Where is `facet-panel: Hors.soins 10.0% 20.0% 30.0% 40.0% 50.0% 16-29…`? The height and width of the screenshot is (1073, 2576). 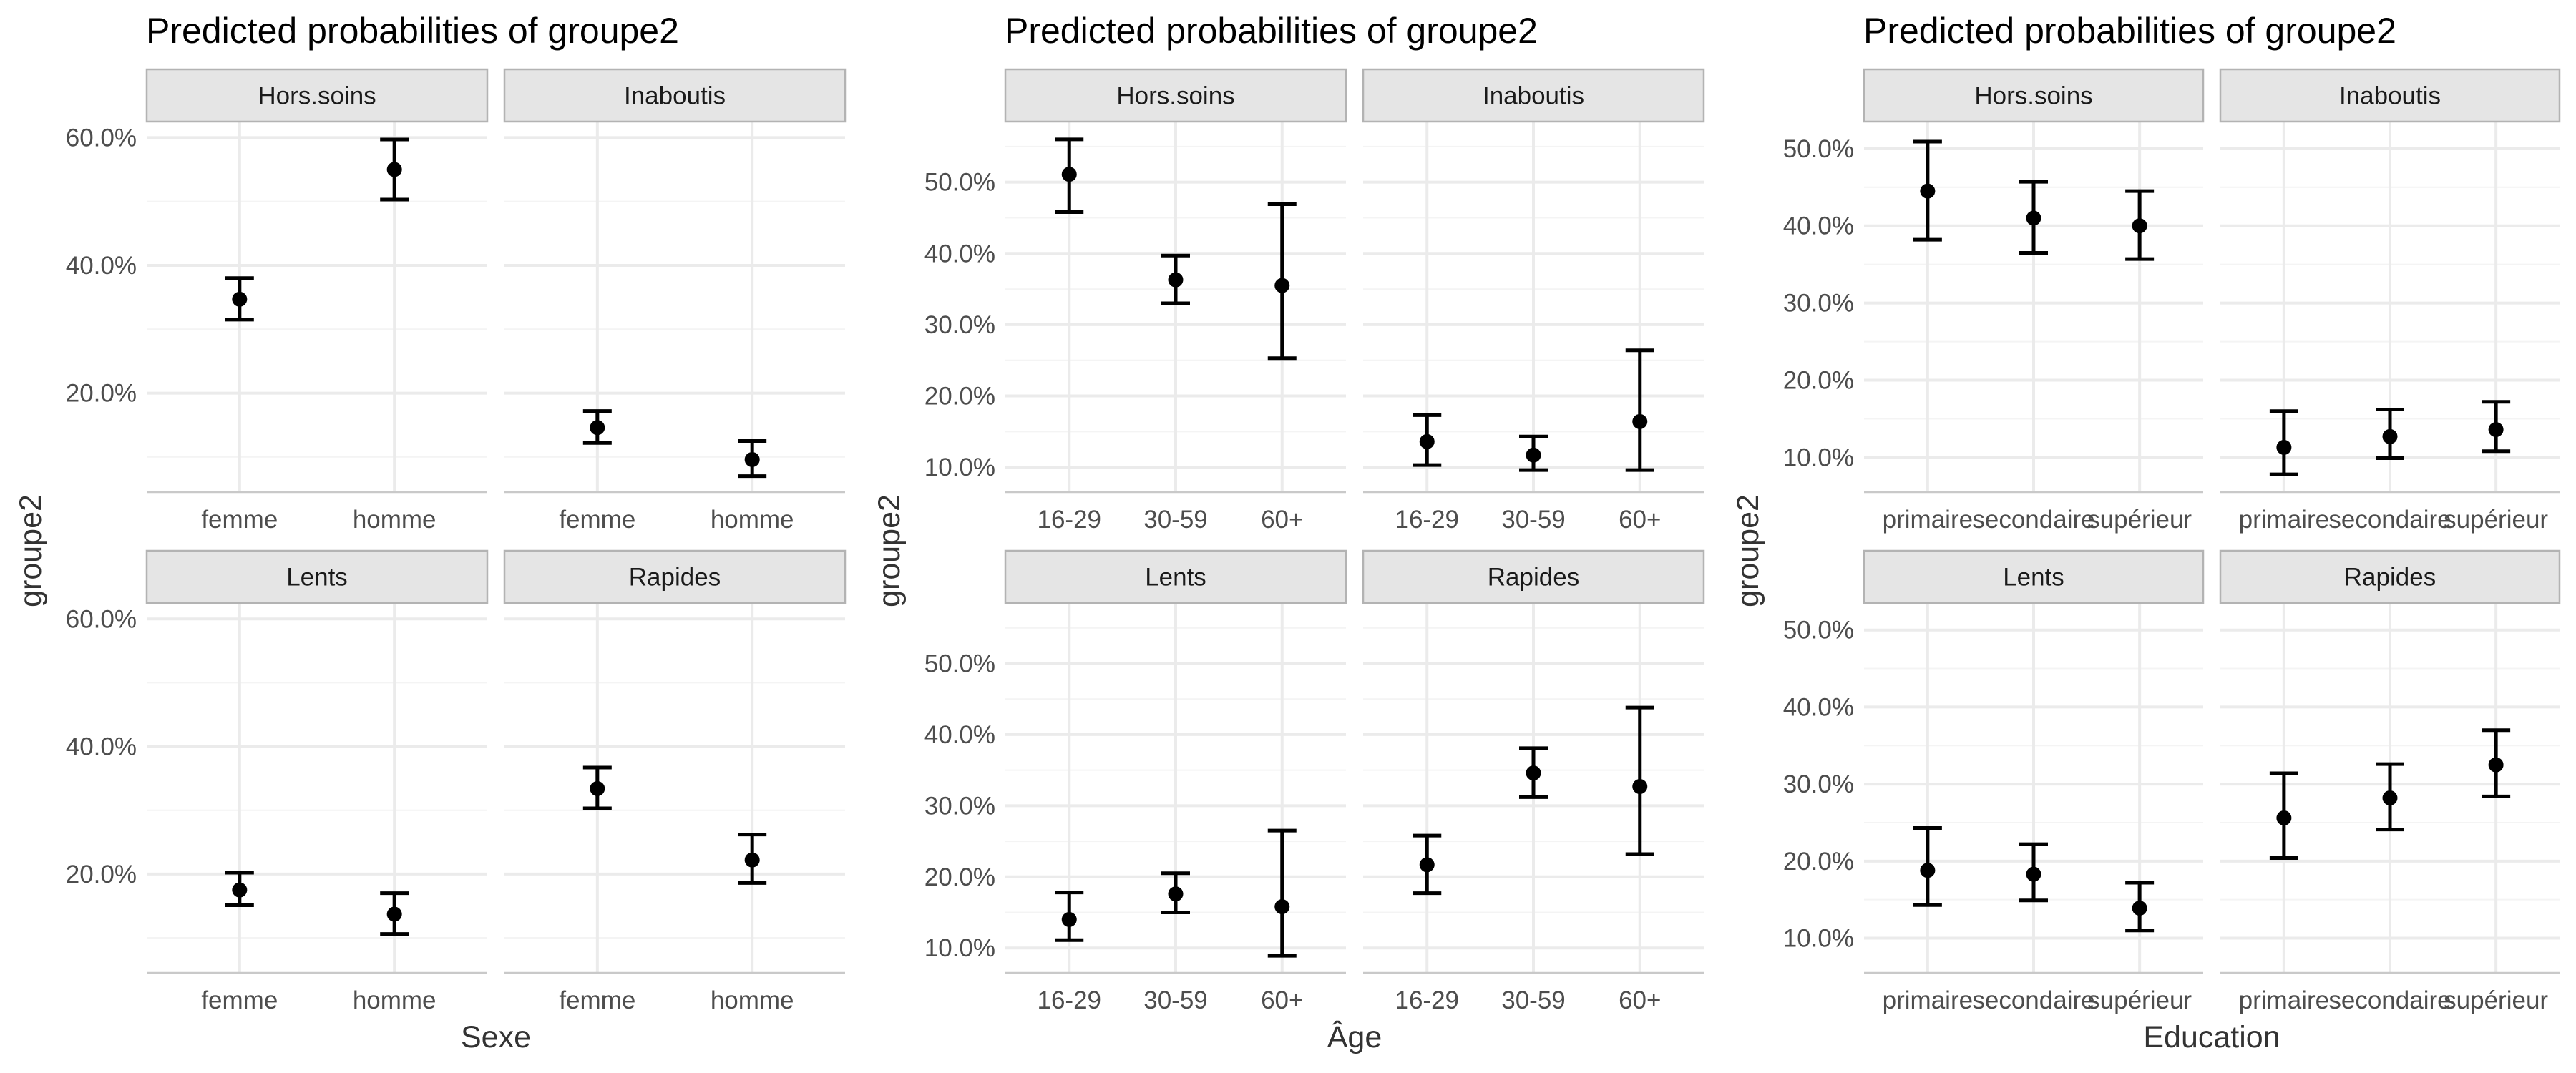
facet-panel: Hors.soins 10.0% 20.0% 30.0% 40.0% 50.0% 16-29… is located at coordinates (1135, 301).